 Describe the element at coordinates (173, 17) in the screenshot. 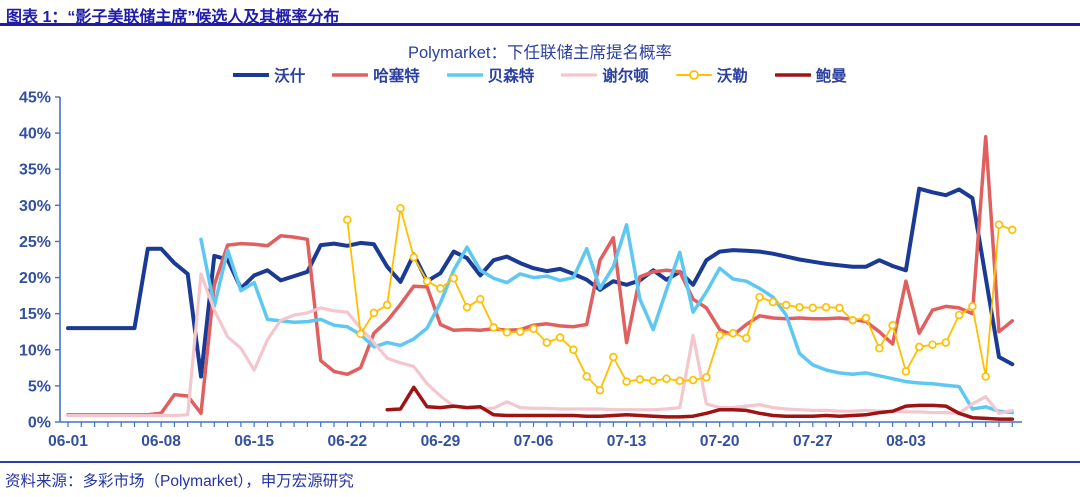

I see `figure-title: 图表 1：“影子美联储主席”候选人及其概率分布` at that location.